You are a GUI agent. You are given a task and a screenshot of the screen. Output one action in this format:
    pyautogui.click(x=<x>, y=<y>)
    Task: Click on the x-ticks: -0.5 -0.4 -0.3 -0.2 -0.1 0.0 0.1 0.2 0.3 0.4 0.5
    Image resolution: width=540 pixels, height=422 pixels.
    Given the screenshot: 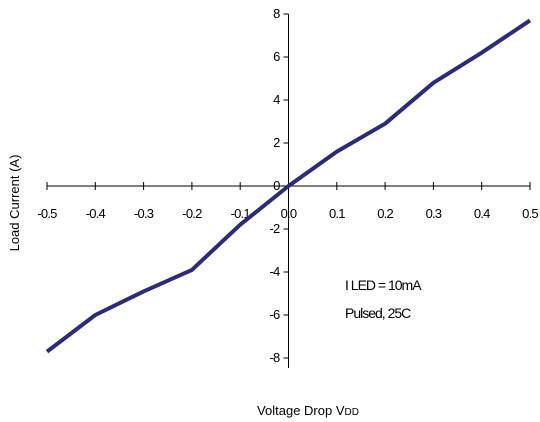 What is the action you would take?
    pyautogui.click(x=288, y=201)
    